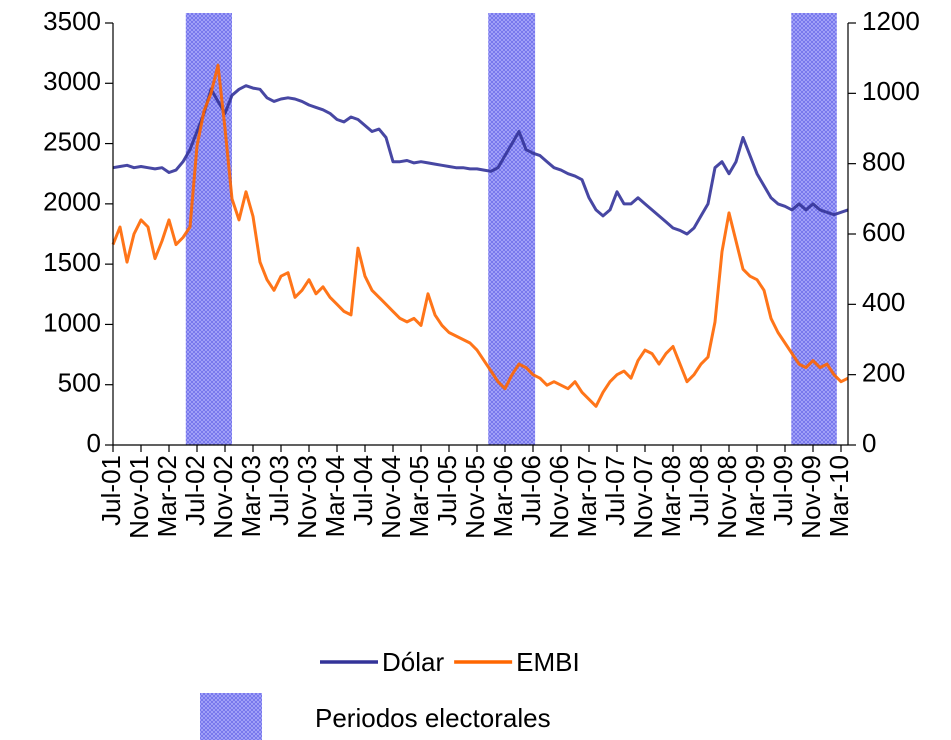 This screenshot has width=951, height=740. I want to click on x-tick-label: Nov-01, so click(139, 497).